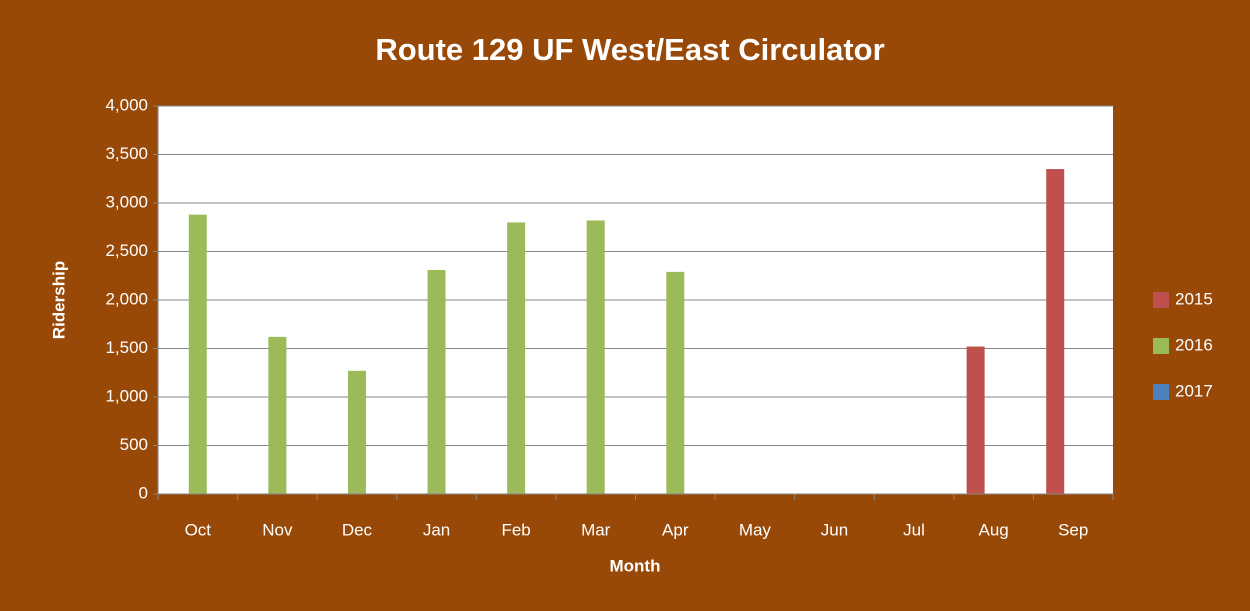  What do you see at coordinates (1194, 344) in the screenshot?
I see `legend-label: 2016` at bounding box center [1194, 344].